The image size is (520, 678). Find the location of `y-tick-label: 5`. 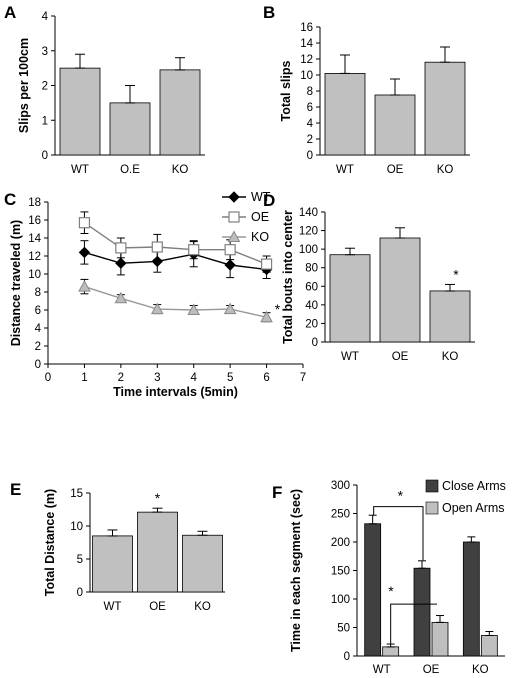

y-tick-label: 5 is located at coordinates (80, 560).